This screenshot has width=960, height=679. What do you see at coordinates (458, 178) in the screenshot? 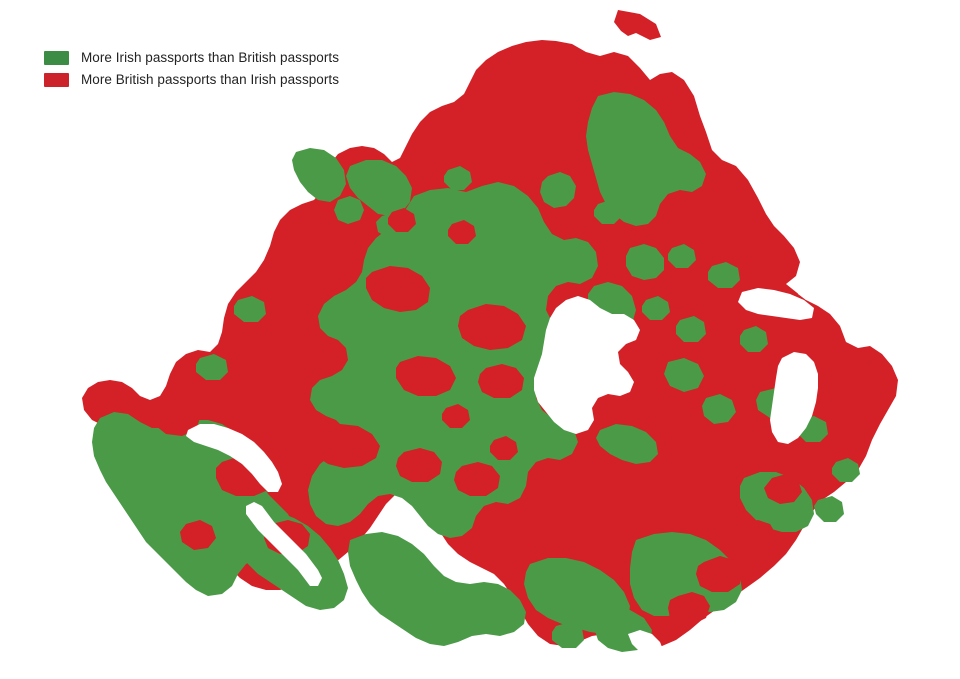
I see `region-green-fleck-a` at bounding box center [458, 178].